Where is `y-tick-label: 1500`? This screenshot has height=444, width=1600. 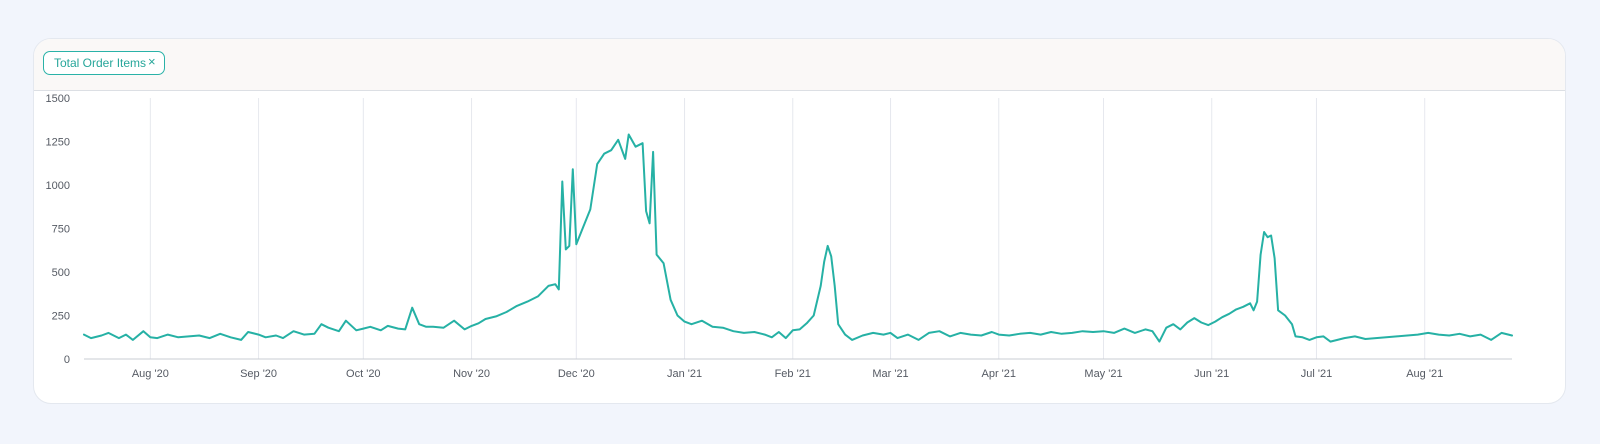
y-tick-label: 1500 is located at coordinates (58, 99).